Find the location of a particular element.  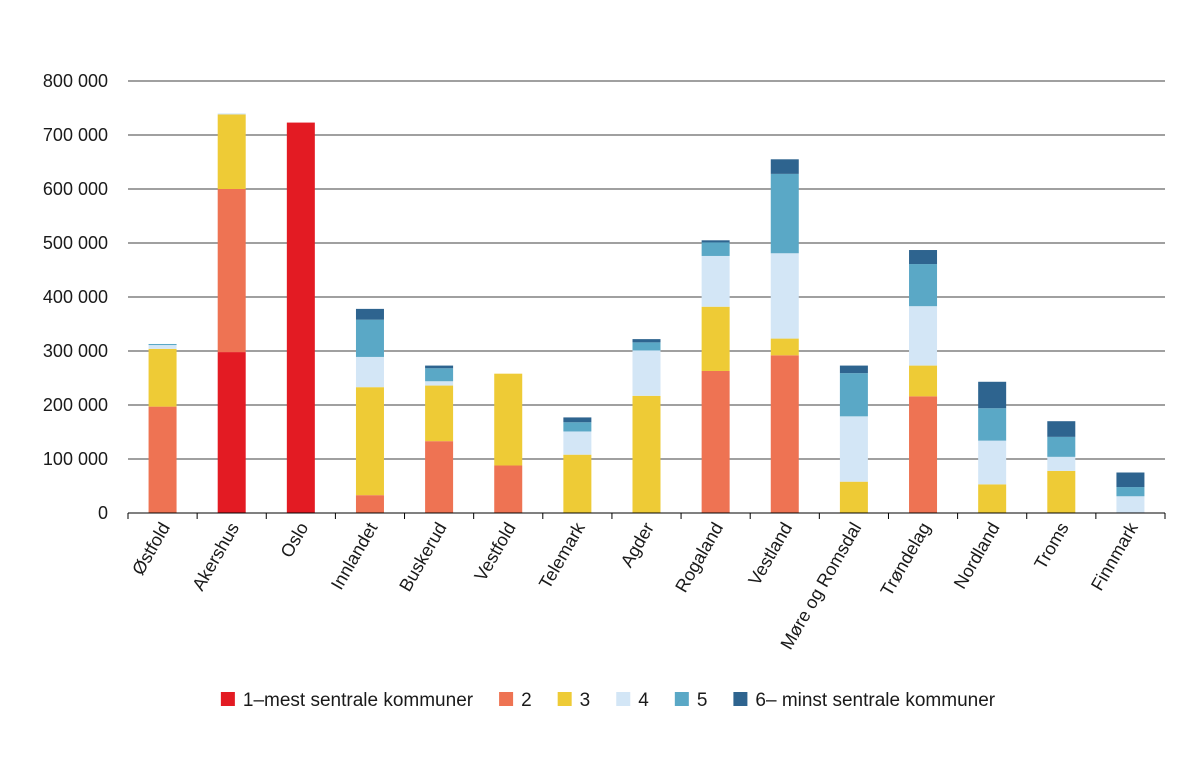

legend-label: 3 is located at coordinates (585, 700).